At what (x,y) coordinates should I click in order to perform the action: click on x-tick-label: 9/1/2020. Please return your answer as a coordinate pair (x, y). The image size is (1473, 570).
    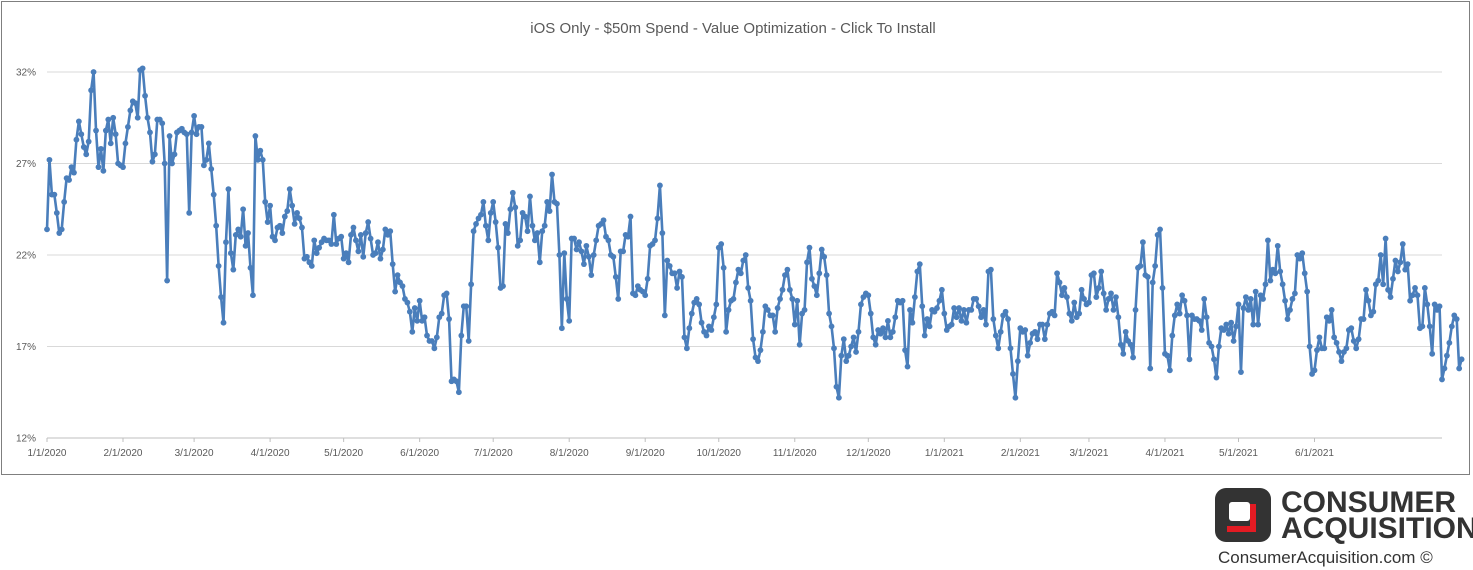
    Looking at the image, I should click on (645, 453).